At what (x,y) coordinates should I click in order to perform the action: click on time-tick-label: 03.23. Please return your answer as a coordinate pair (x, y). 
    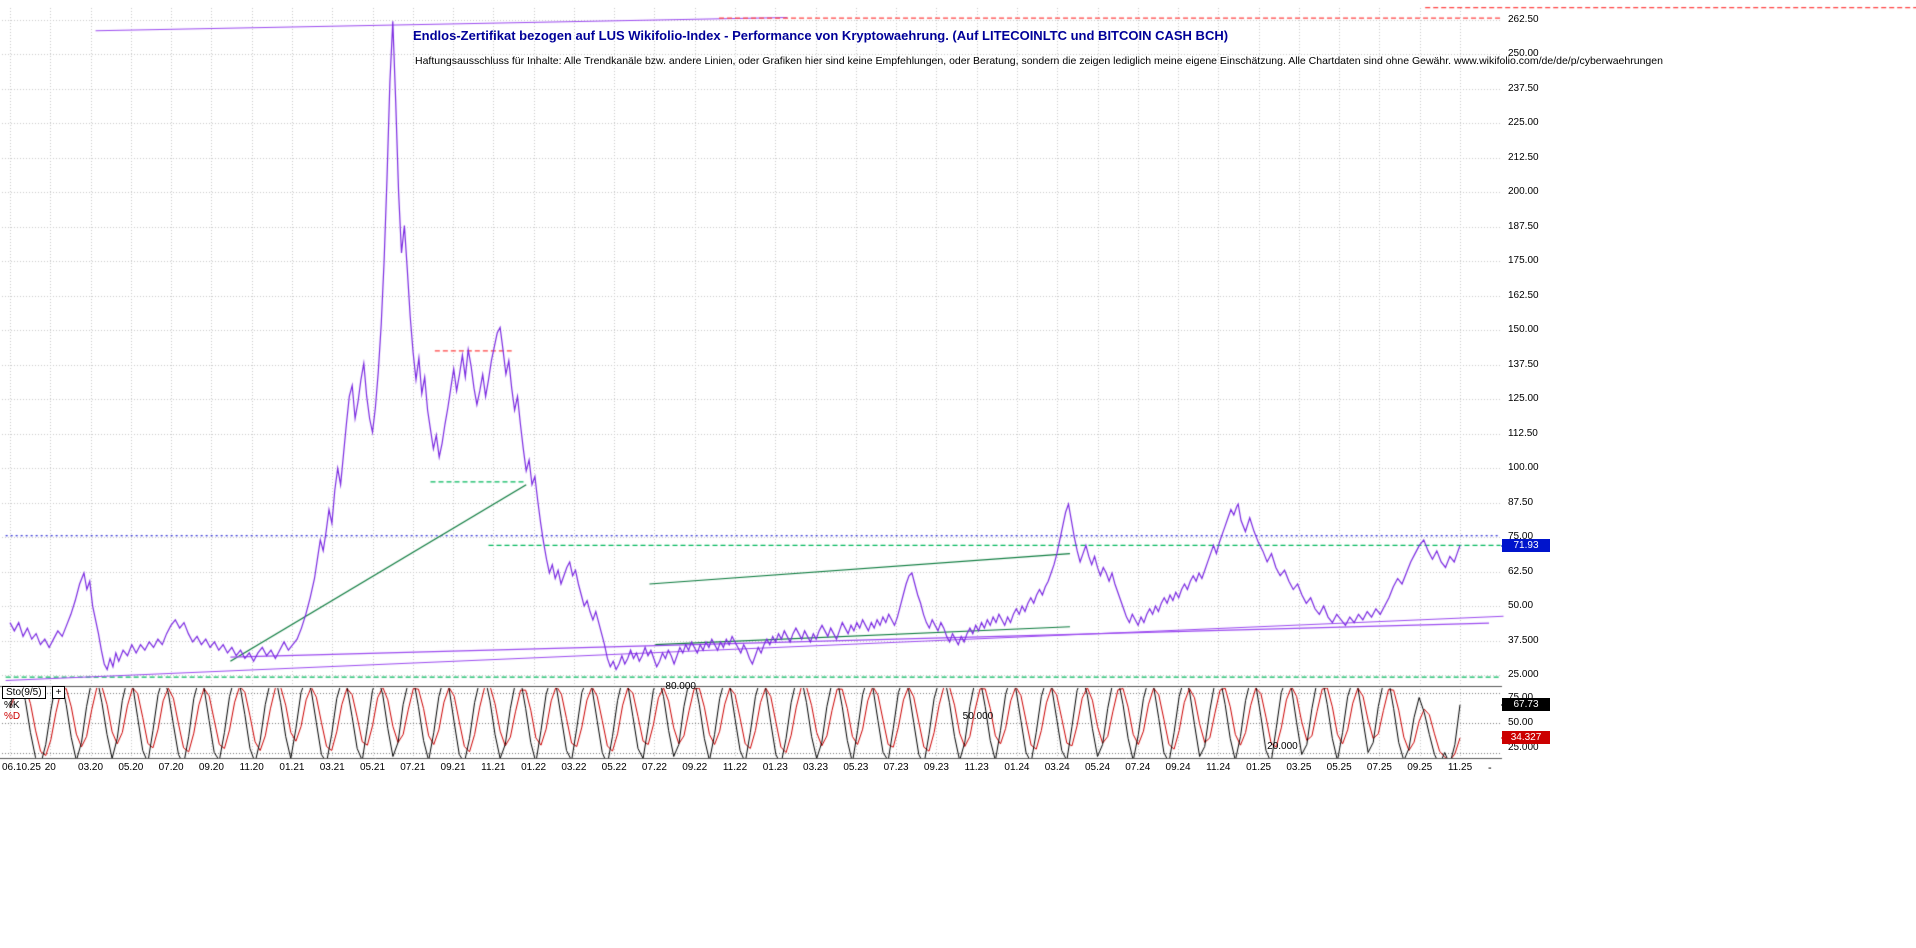
    Looking at the image, I should click on (816, 767).